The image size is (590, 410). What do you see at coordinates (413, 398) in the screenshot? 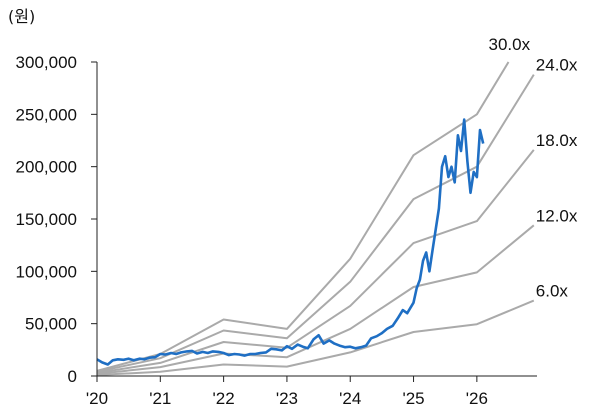
I see `x-tick-label: '25` at bounding box center [413, 398].